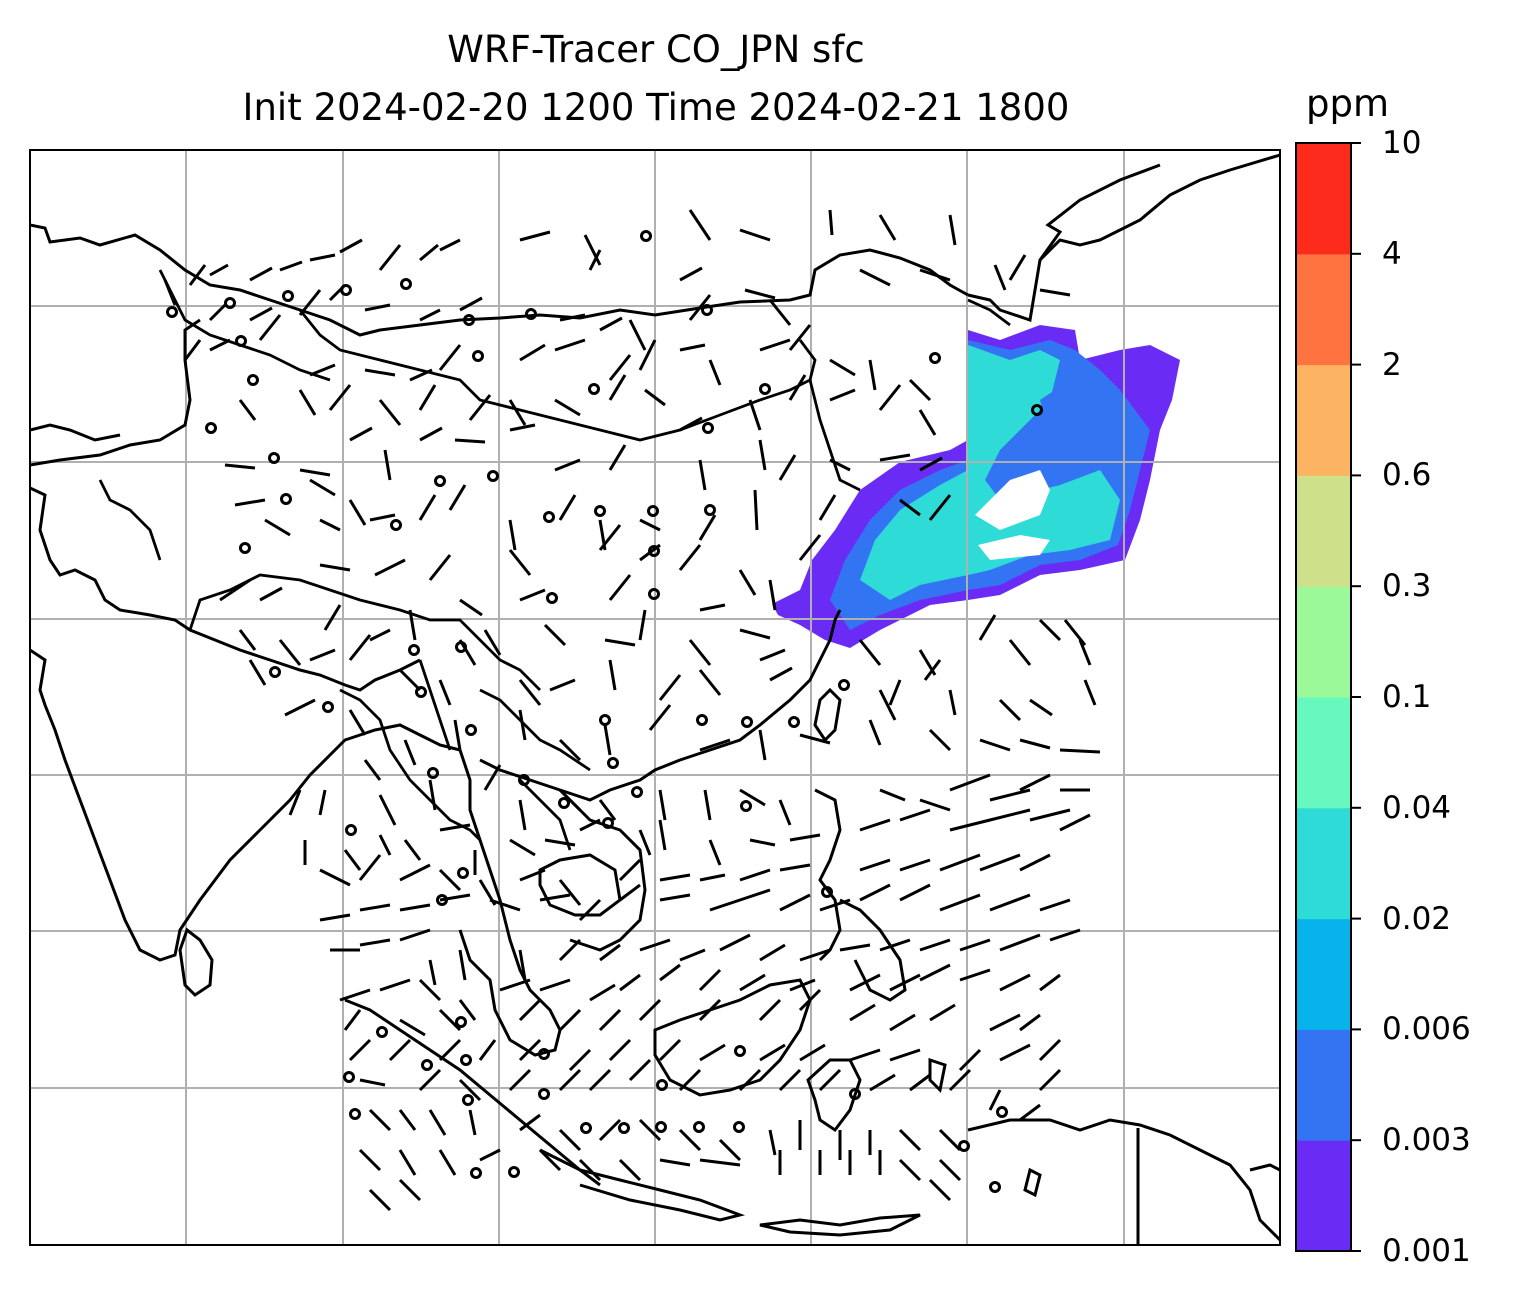 The height and width of the screenshot is (1306, 1528). I want to click on colorbar-tick-label: 0.003, so click(1426, 1140).